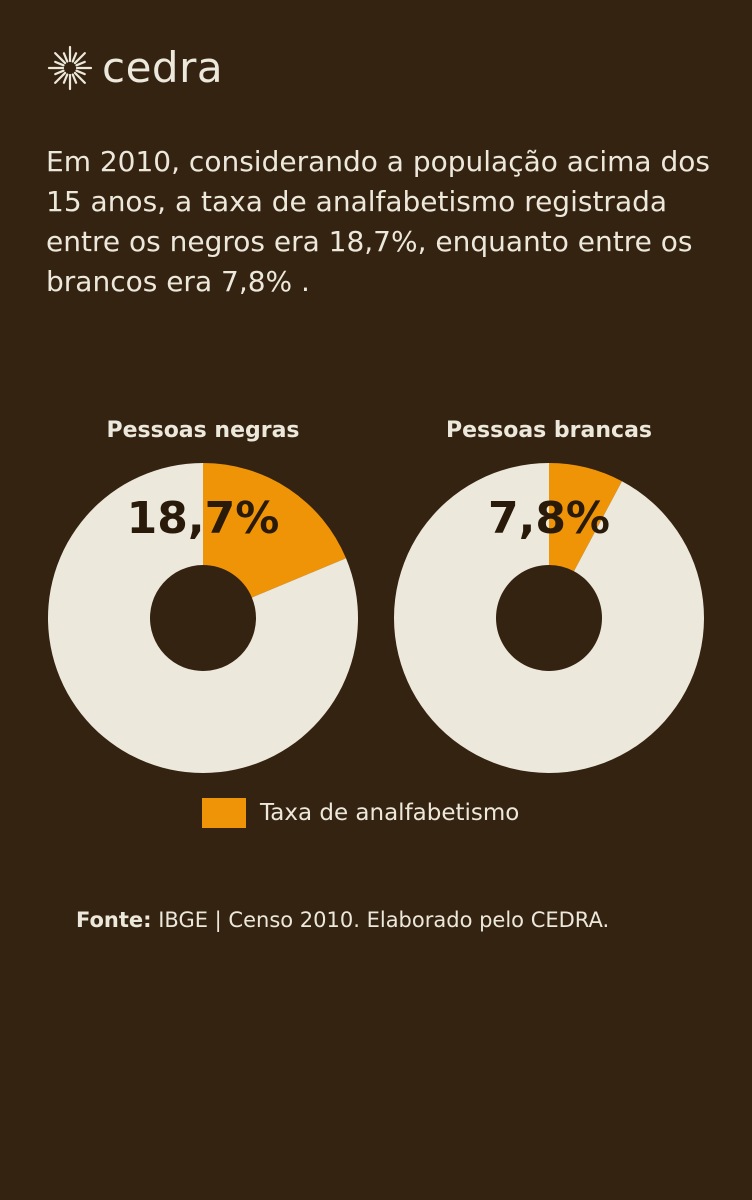 The width and height of the screenshot is (752, 1200). Describe the element at coordinates (380, 920) in the screenshot. I see `source-text: IBGE | Censo 2010. Elaborado pelo CEDRA.` at that location.